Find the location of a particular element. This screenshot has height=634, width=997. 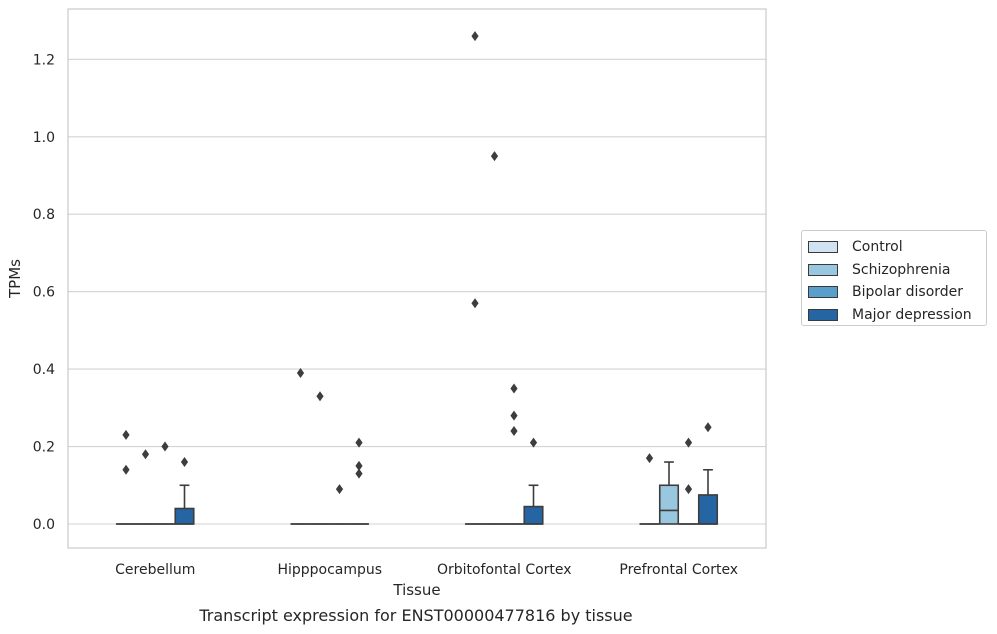

y-tick-label: 1.0 is located at coordinates (44, 138).